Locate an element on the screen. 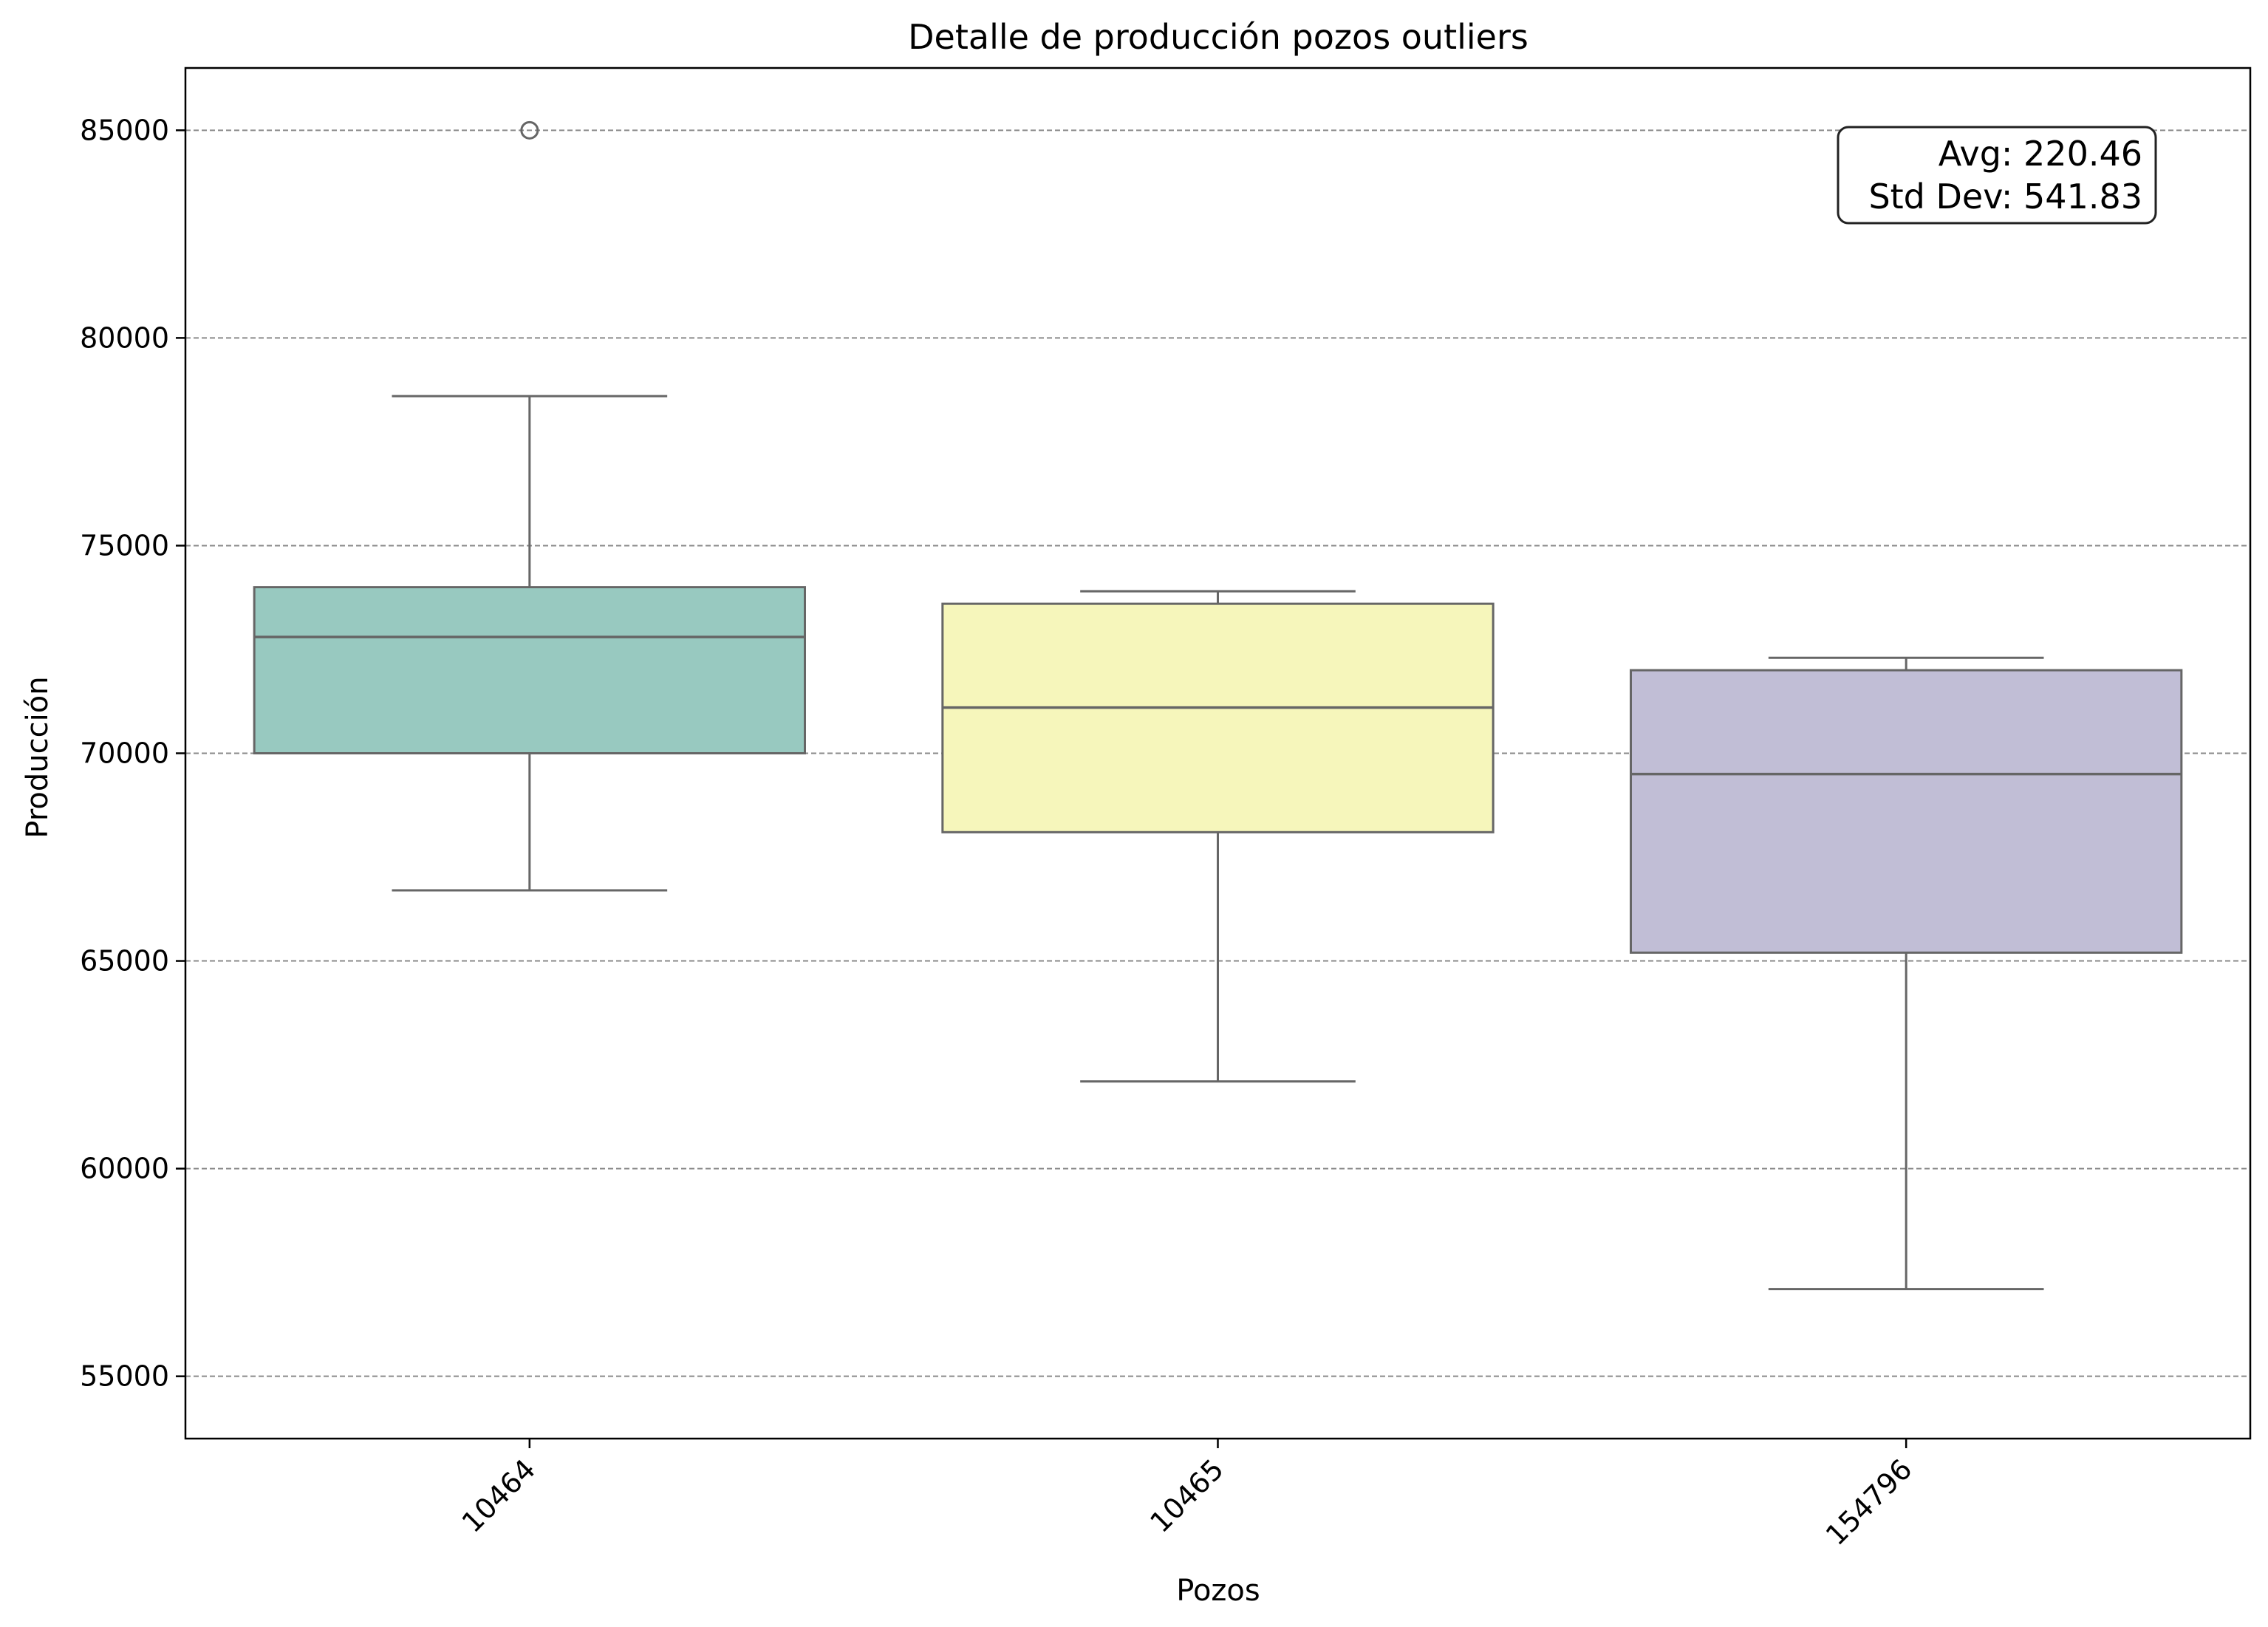  stats-annotation: Avg: 220.46 Std Dev: 541.83 is located at coordinates (1997, 175).